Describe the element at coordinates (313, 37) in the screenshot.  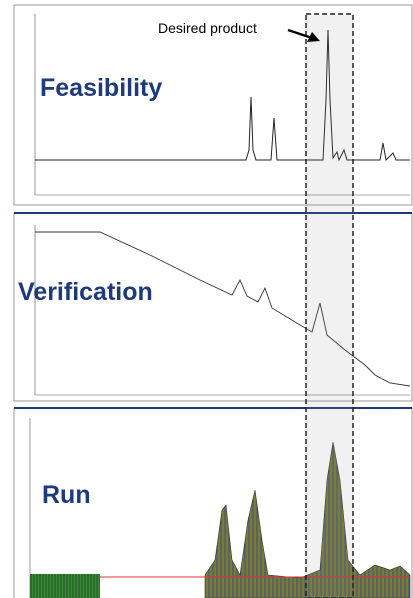
I see `arrow-head` at that location.